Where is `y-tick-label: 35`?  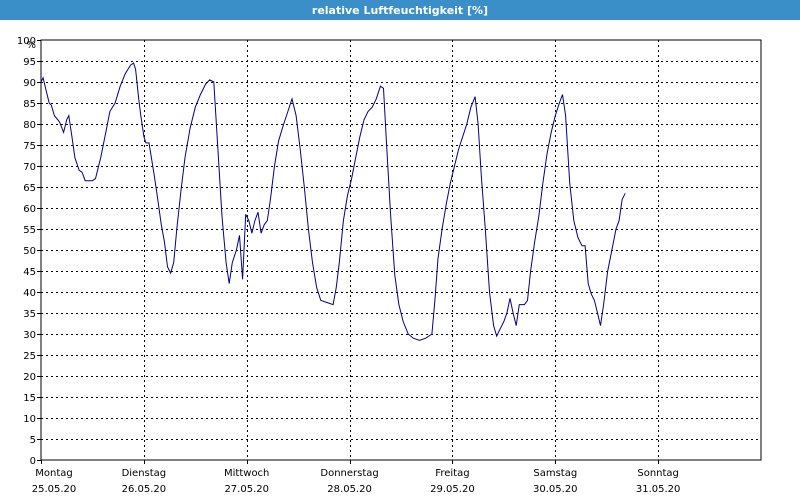 y-tick-label: 35 is located at coordinates (29, 314).